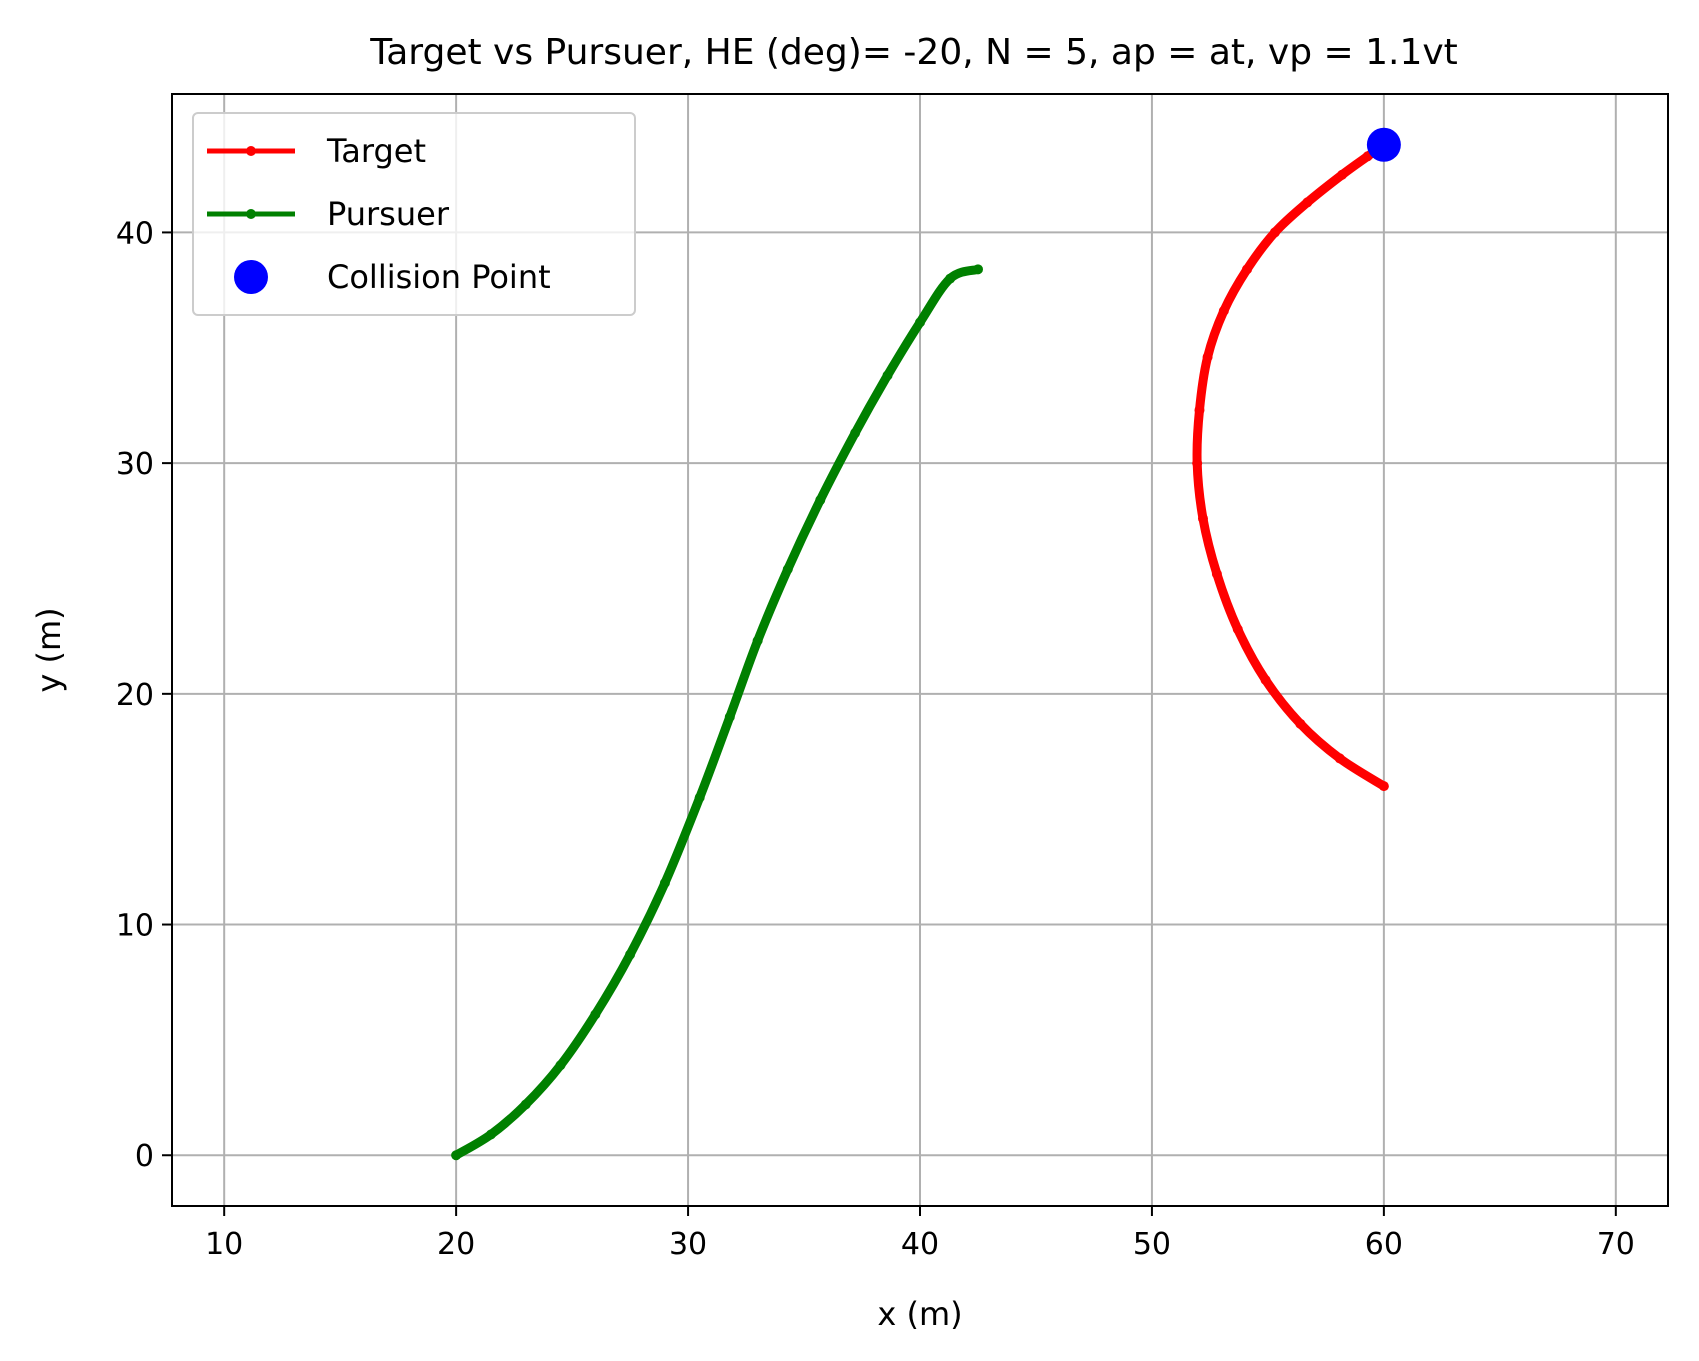  Describe the element at coordinates (919, 1314) in the screenshot. I see `x-axis-label: x (m)` at that location.